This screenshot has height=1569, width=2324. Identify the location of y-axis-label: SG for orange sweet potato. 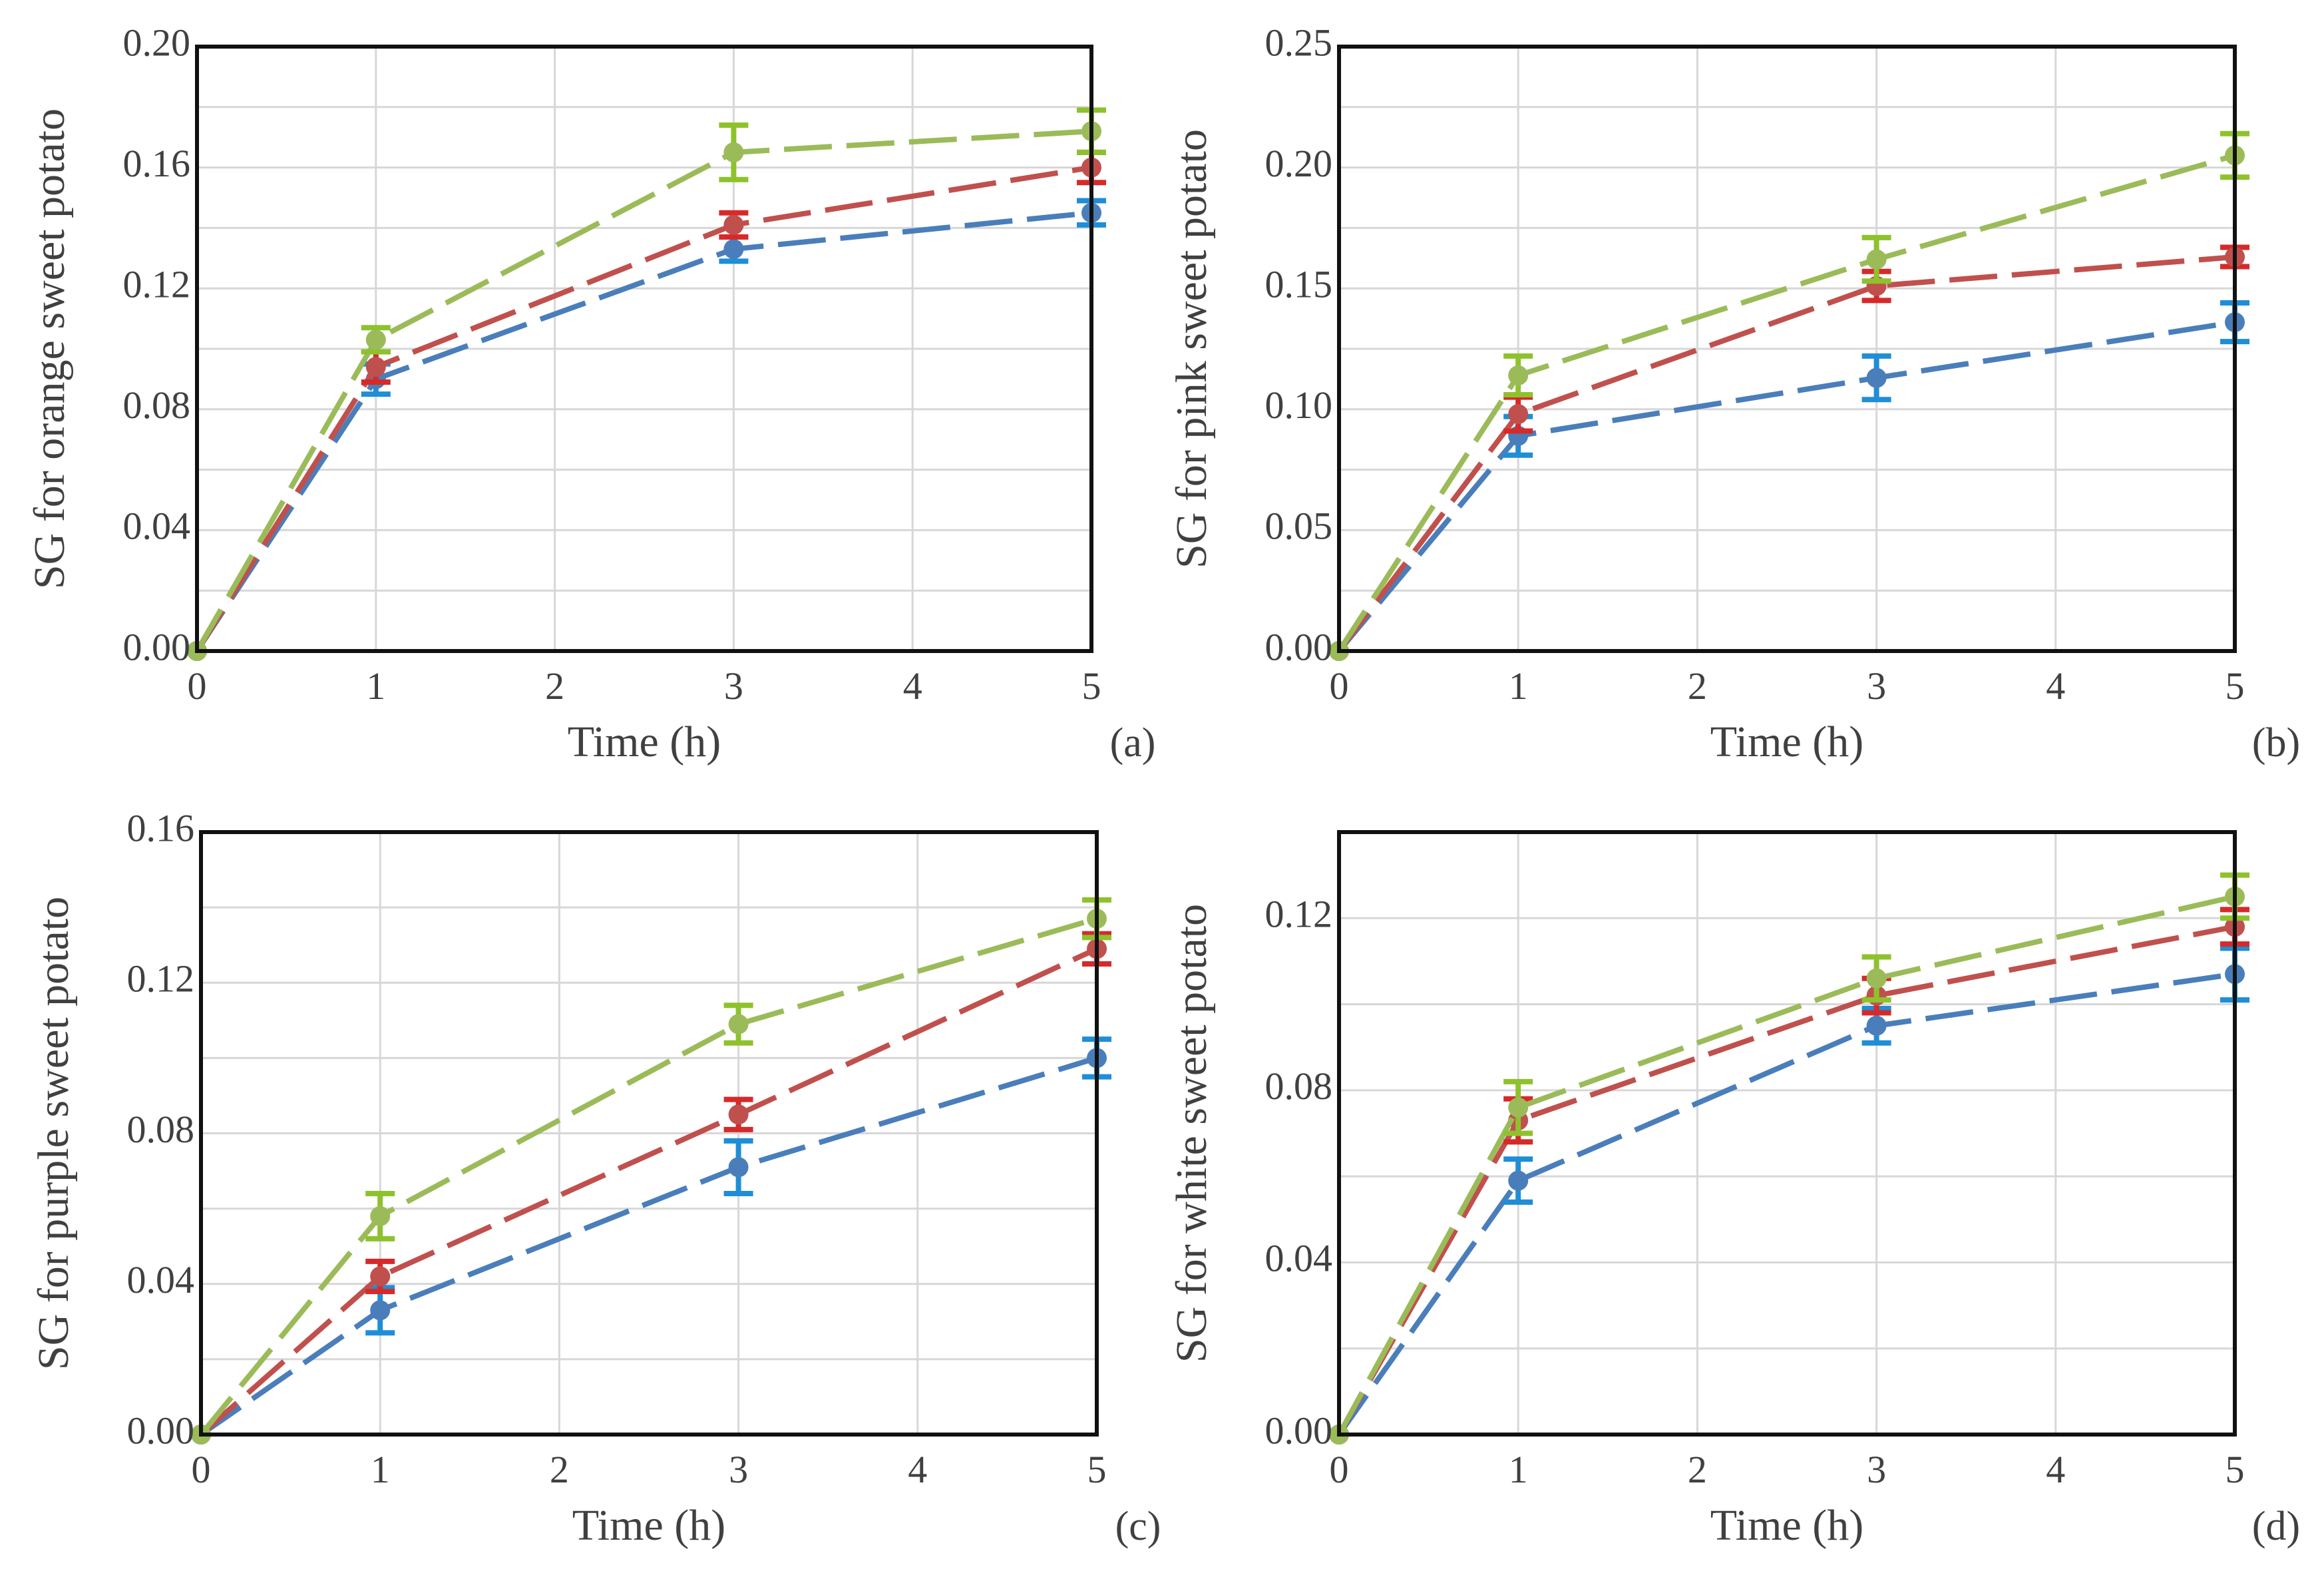
(49, 349).